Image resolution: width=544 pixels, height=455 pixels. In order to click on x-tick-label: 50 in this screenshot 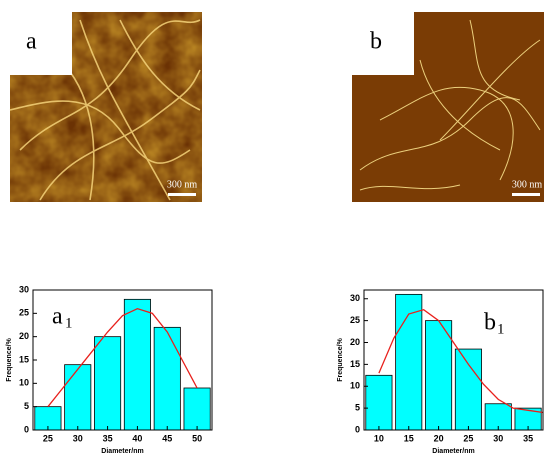, I will do `click(197, 438)`.